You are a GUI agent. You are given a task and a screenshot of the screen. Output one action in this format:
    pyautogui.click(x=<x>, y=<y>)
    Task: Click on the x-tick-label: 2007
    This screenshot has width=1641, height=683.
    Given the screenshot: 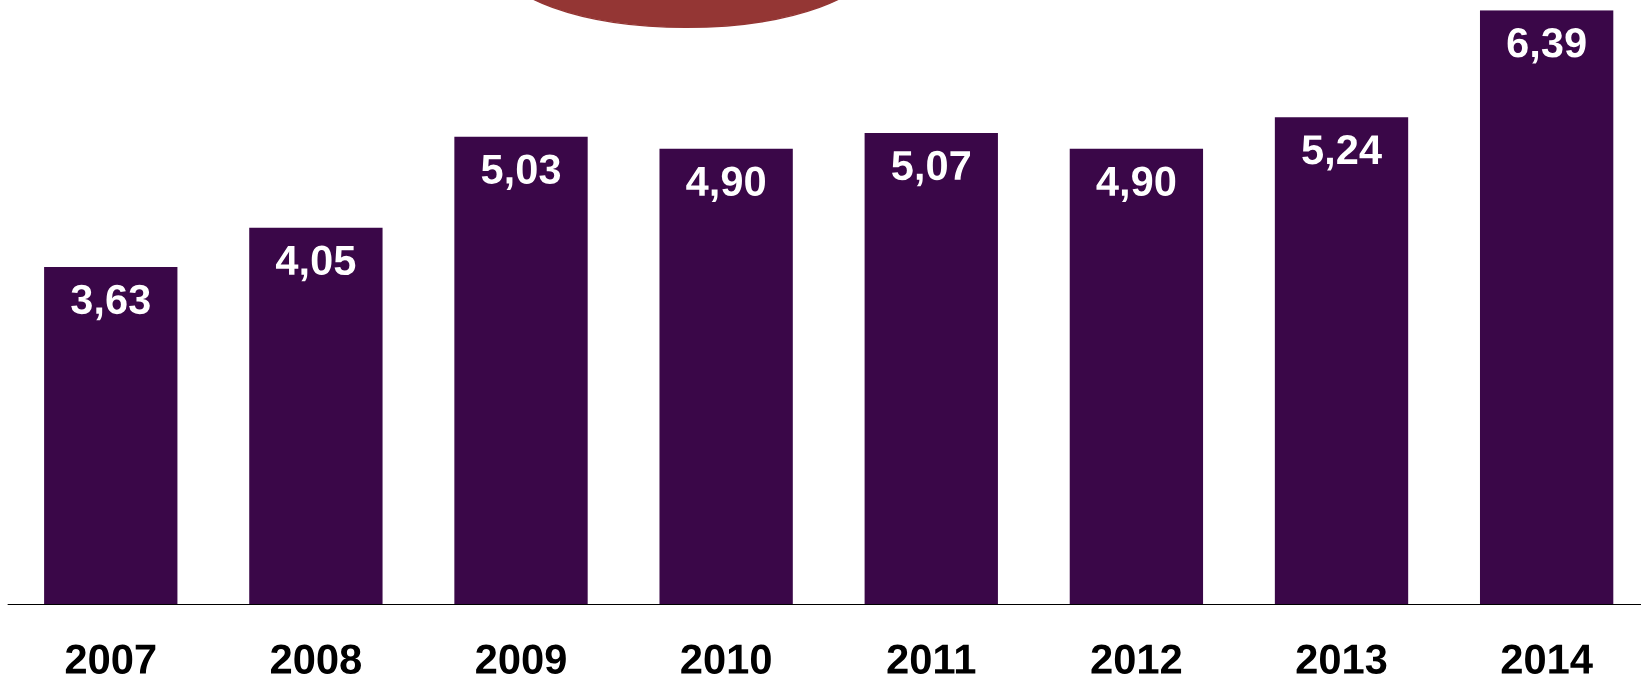 What is the action you would take?
    pyautogui.click(x=110, y=659)
    